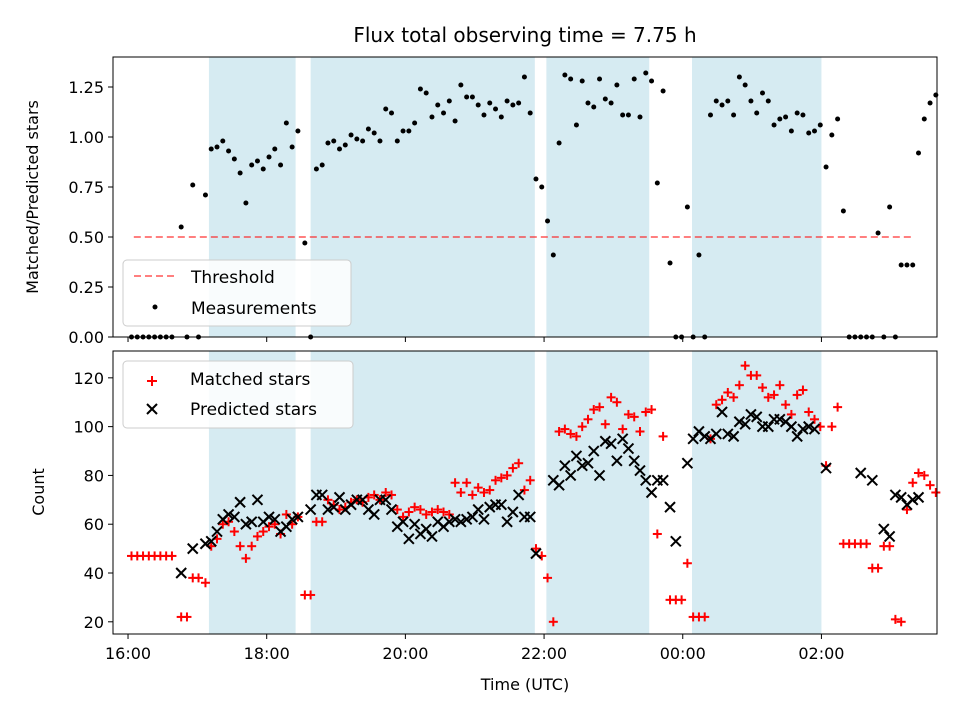  Describe the element at coordinates (32, 197) in the screenshot. I see `top-y-axis-label: Matched/Predicted stars` at that location.